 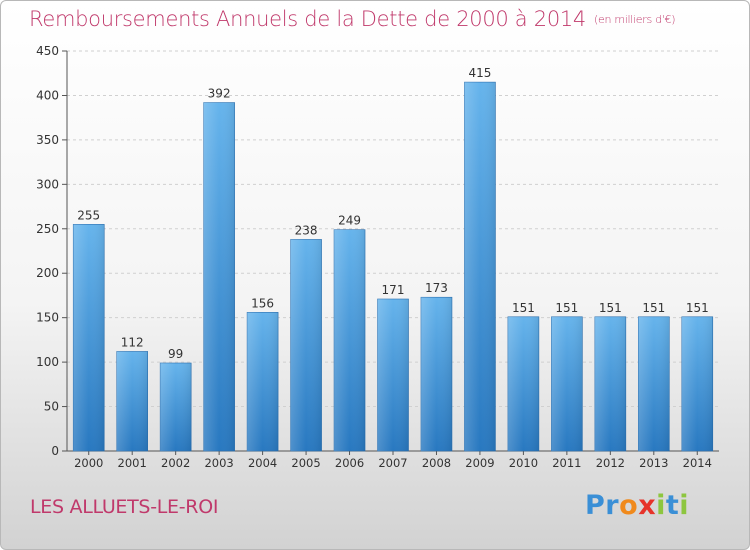 What do you see at coordinates (51, 407) in the screenshot?
I see `y-tick-label: 50` at bounding box center [51, 407].